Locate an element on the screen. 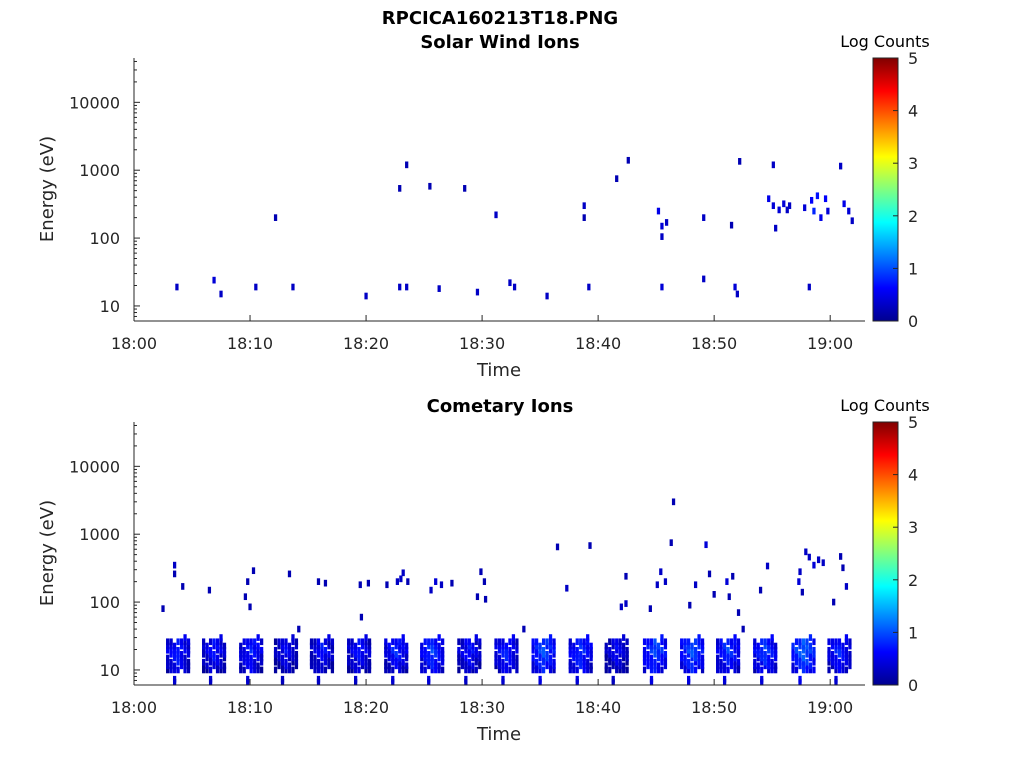  y-tick-label: 100 is located at coordinates (104, 602).